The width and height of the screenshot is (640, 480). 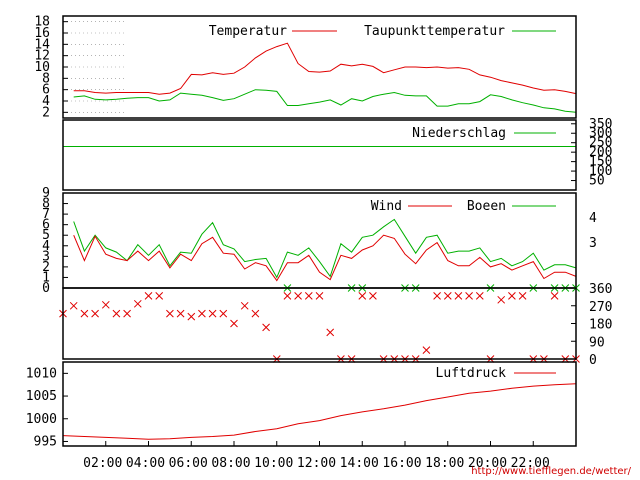 What do you see at coordinates (46, 235) in the screenshot?
I see `wind-y-tick-label: 5` at bounding box center [46, 235].